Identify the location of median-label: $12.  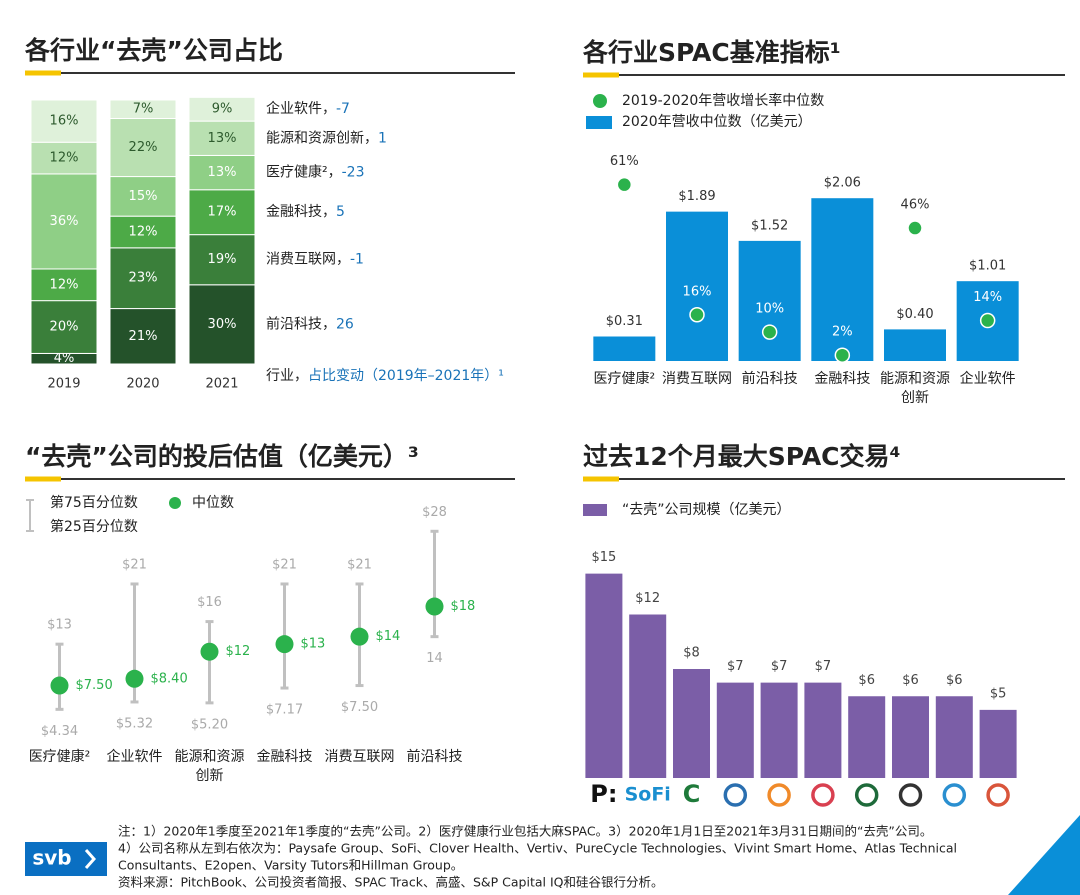
(238, 651).